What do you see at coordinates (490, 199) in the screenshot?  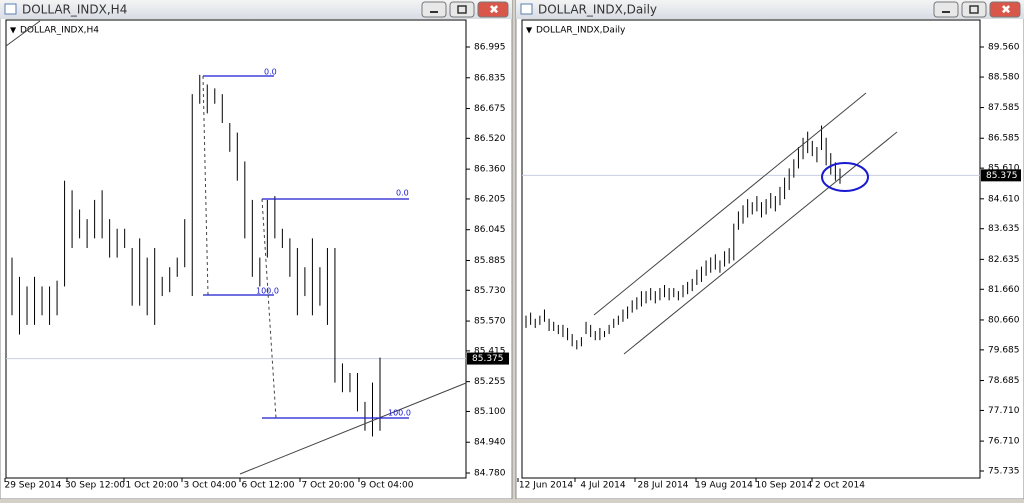 I see `y-tick-label: 86.205` at bounding box center [490, 199].